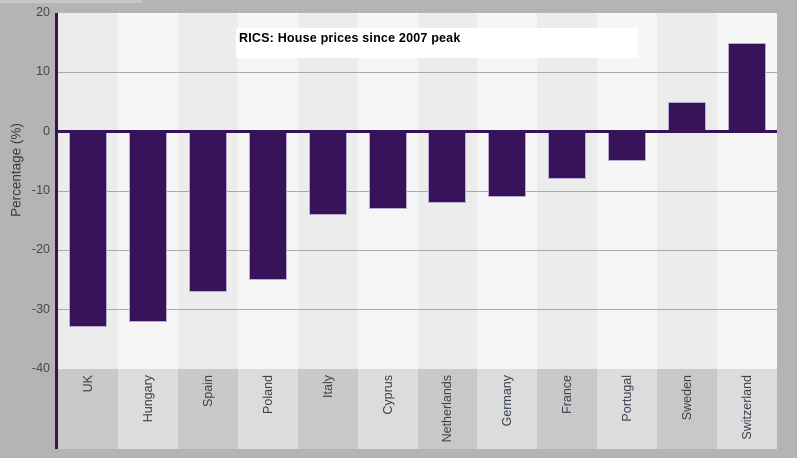 The height and width of the screenshot is (458, 797). I want to click on chart-title: RICS: House prices since 2007 peak, so click(350, 38).